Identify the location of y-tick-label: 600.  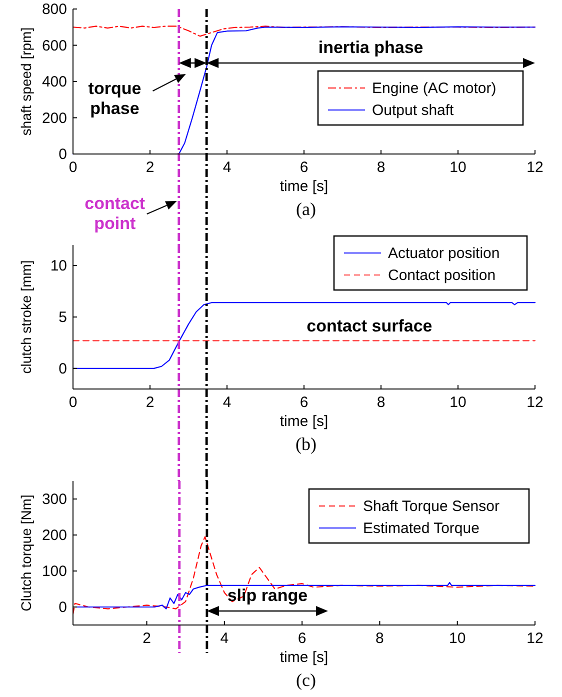
(54, 45).